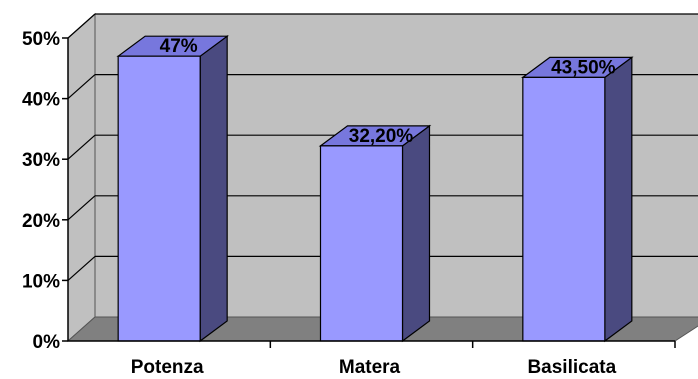  I want to click on data-label: 32,20%, so click(381, 136).